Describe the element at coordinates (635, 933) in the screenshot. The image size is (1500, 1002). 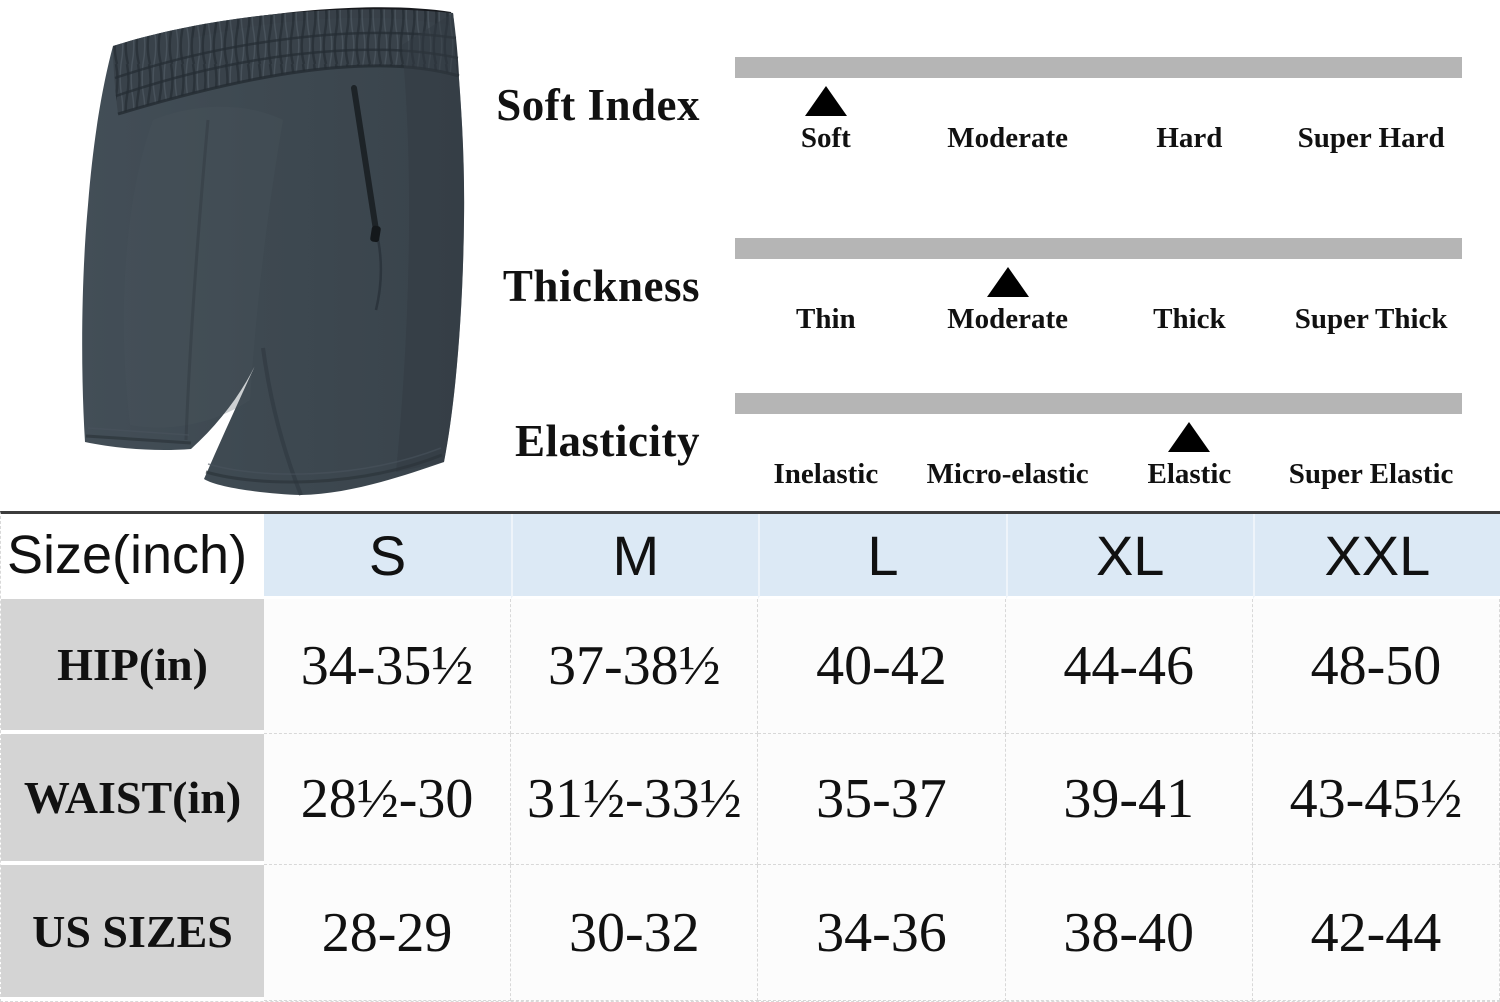
I see `us-size-value-m: 30-32` at that location.